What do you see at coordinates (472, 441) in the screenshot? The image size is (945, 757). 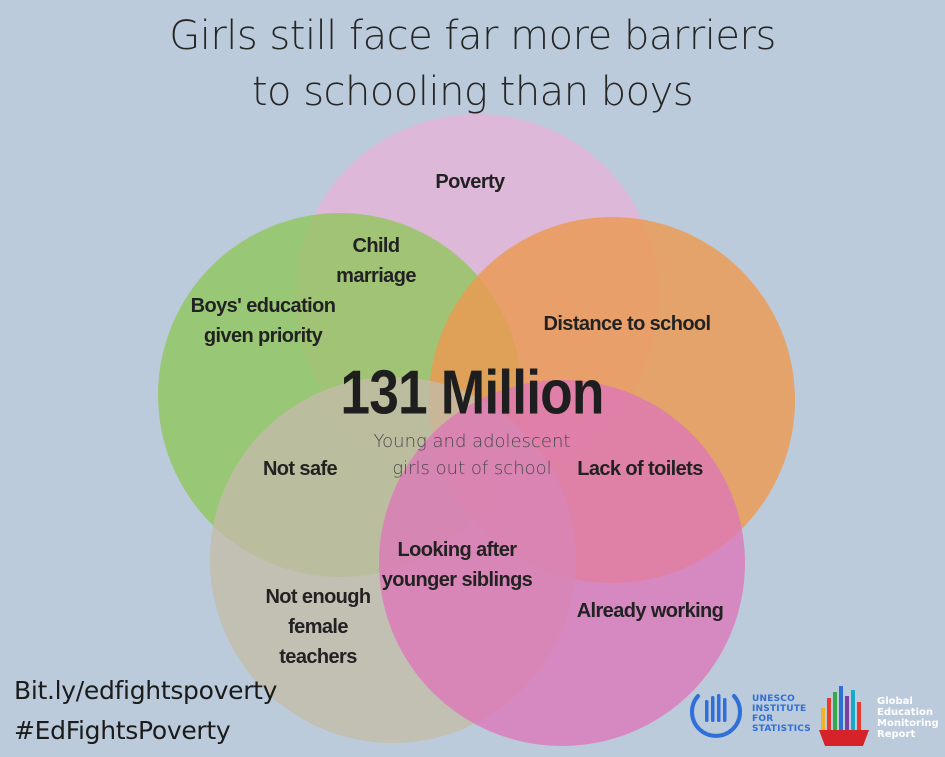 I see `center-caption-line-1: Young and adolescent` at bounding box center [472, 441].